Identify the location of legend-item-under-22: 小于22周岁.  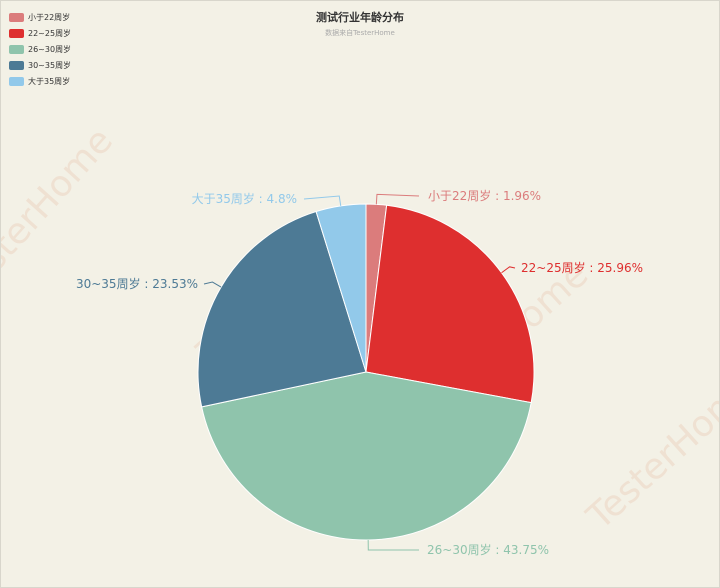
(40, 17).